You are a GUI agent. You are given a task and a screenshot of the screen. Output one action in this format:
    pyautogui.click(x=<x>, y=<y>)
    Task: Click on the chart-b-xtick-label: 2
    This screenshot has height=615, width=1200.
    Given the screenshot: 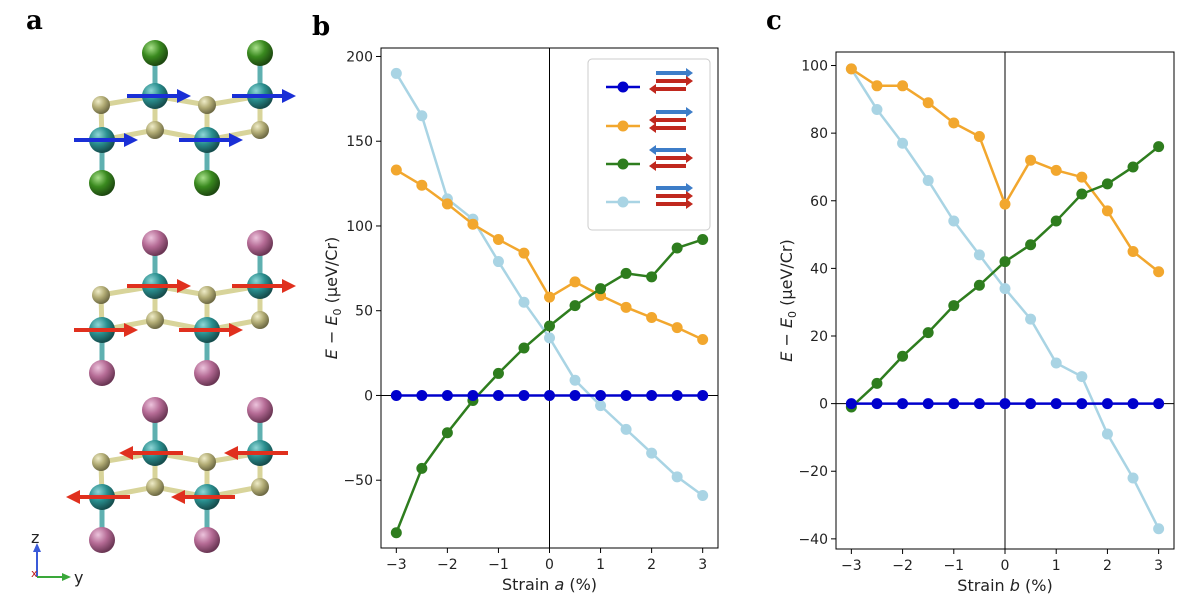 What is the action you would take?
    pyautogui.click(x=651, y=565)
    